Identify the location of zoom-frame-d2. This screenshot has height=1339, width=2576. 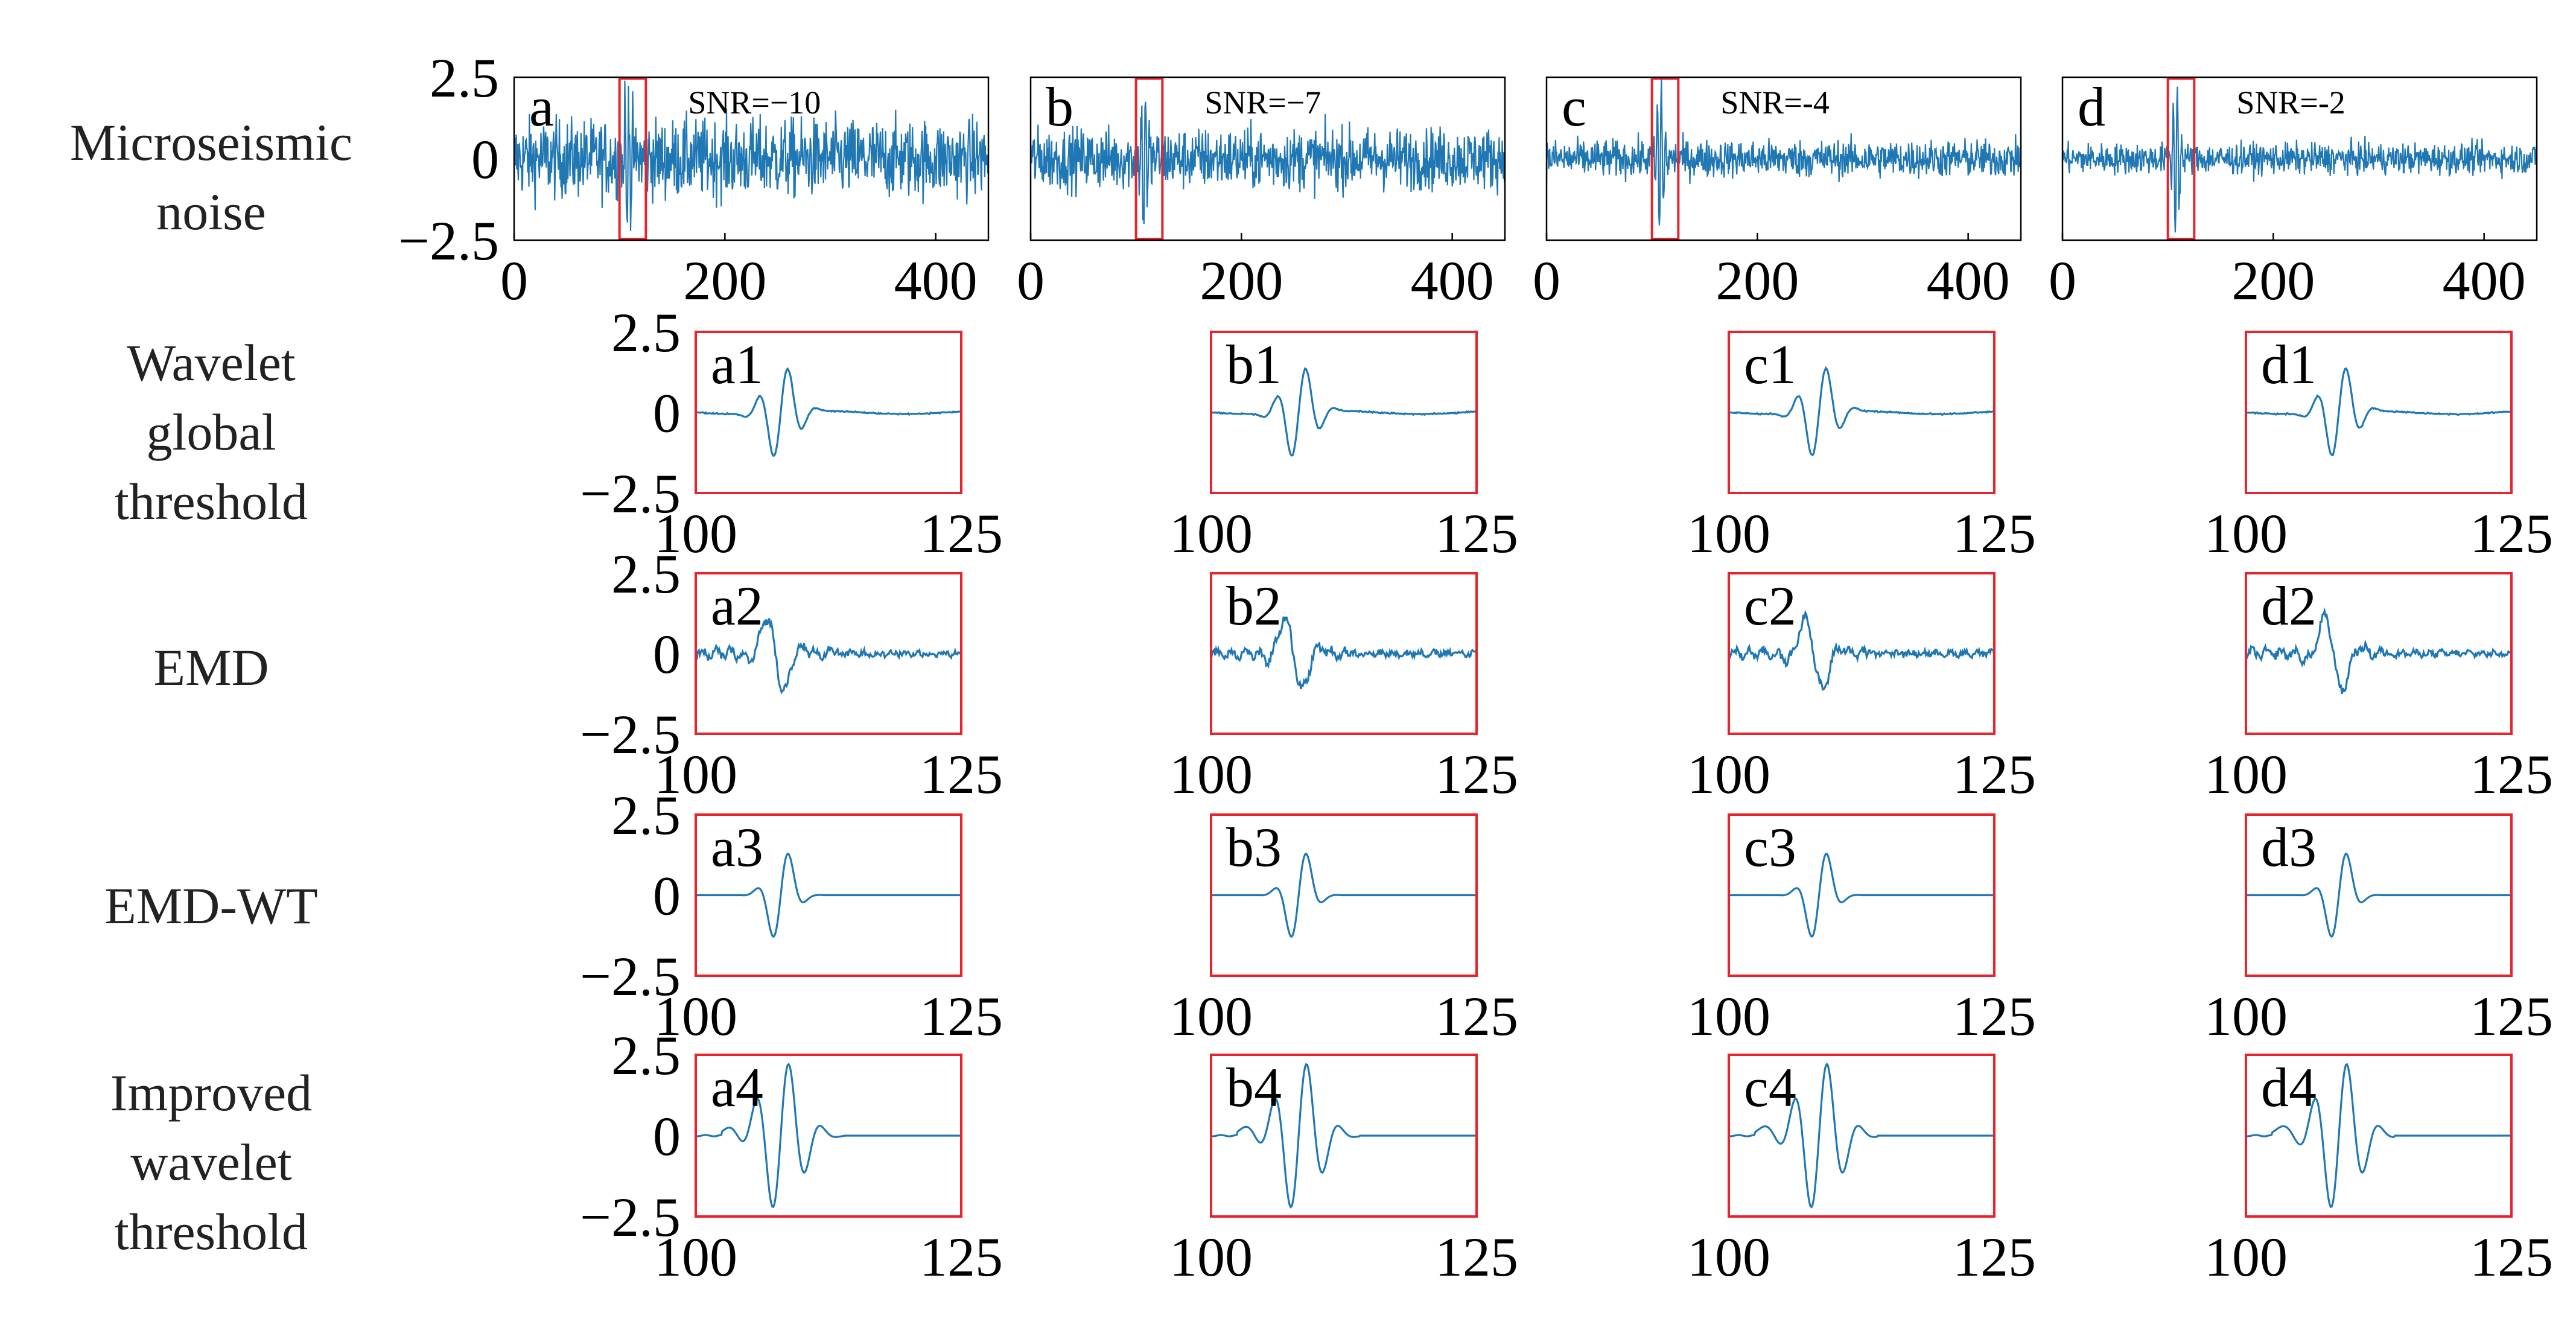
(2379, 653).